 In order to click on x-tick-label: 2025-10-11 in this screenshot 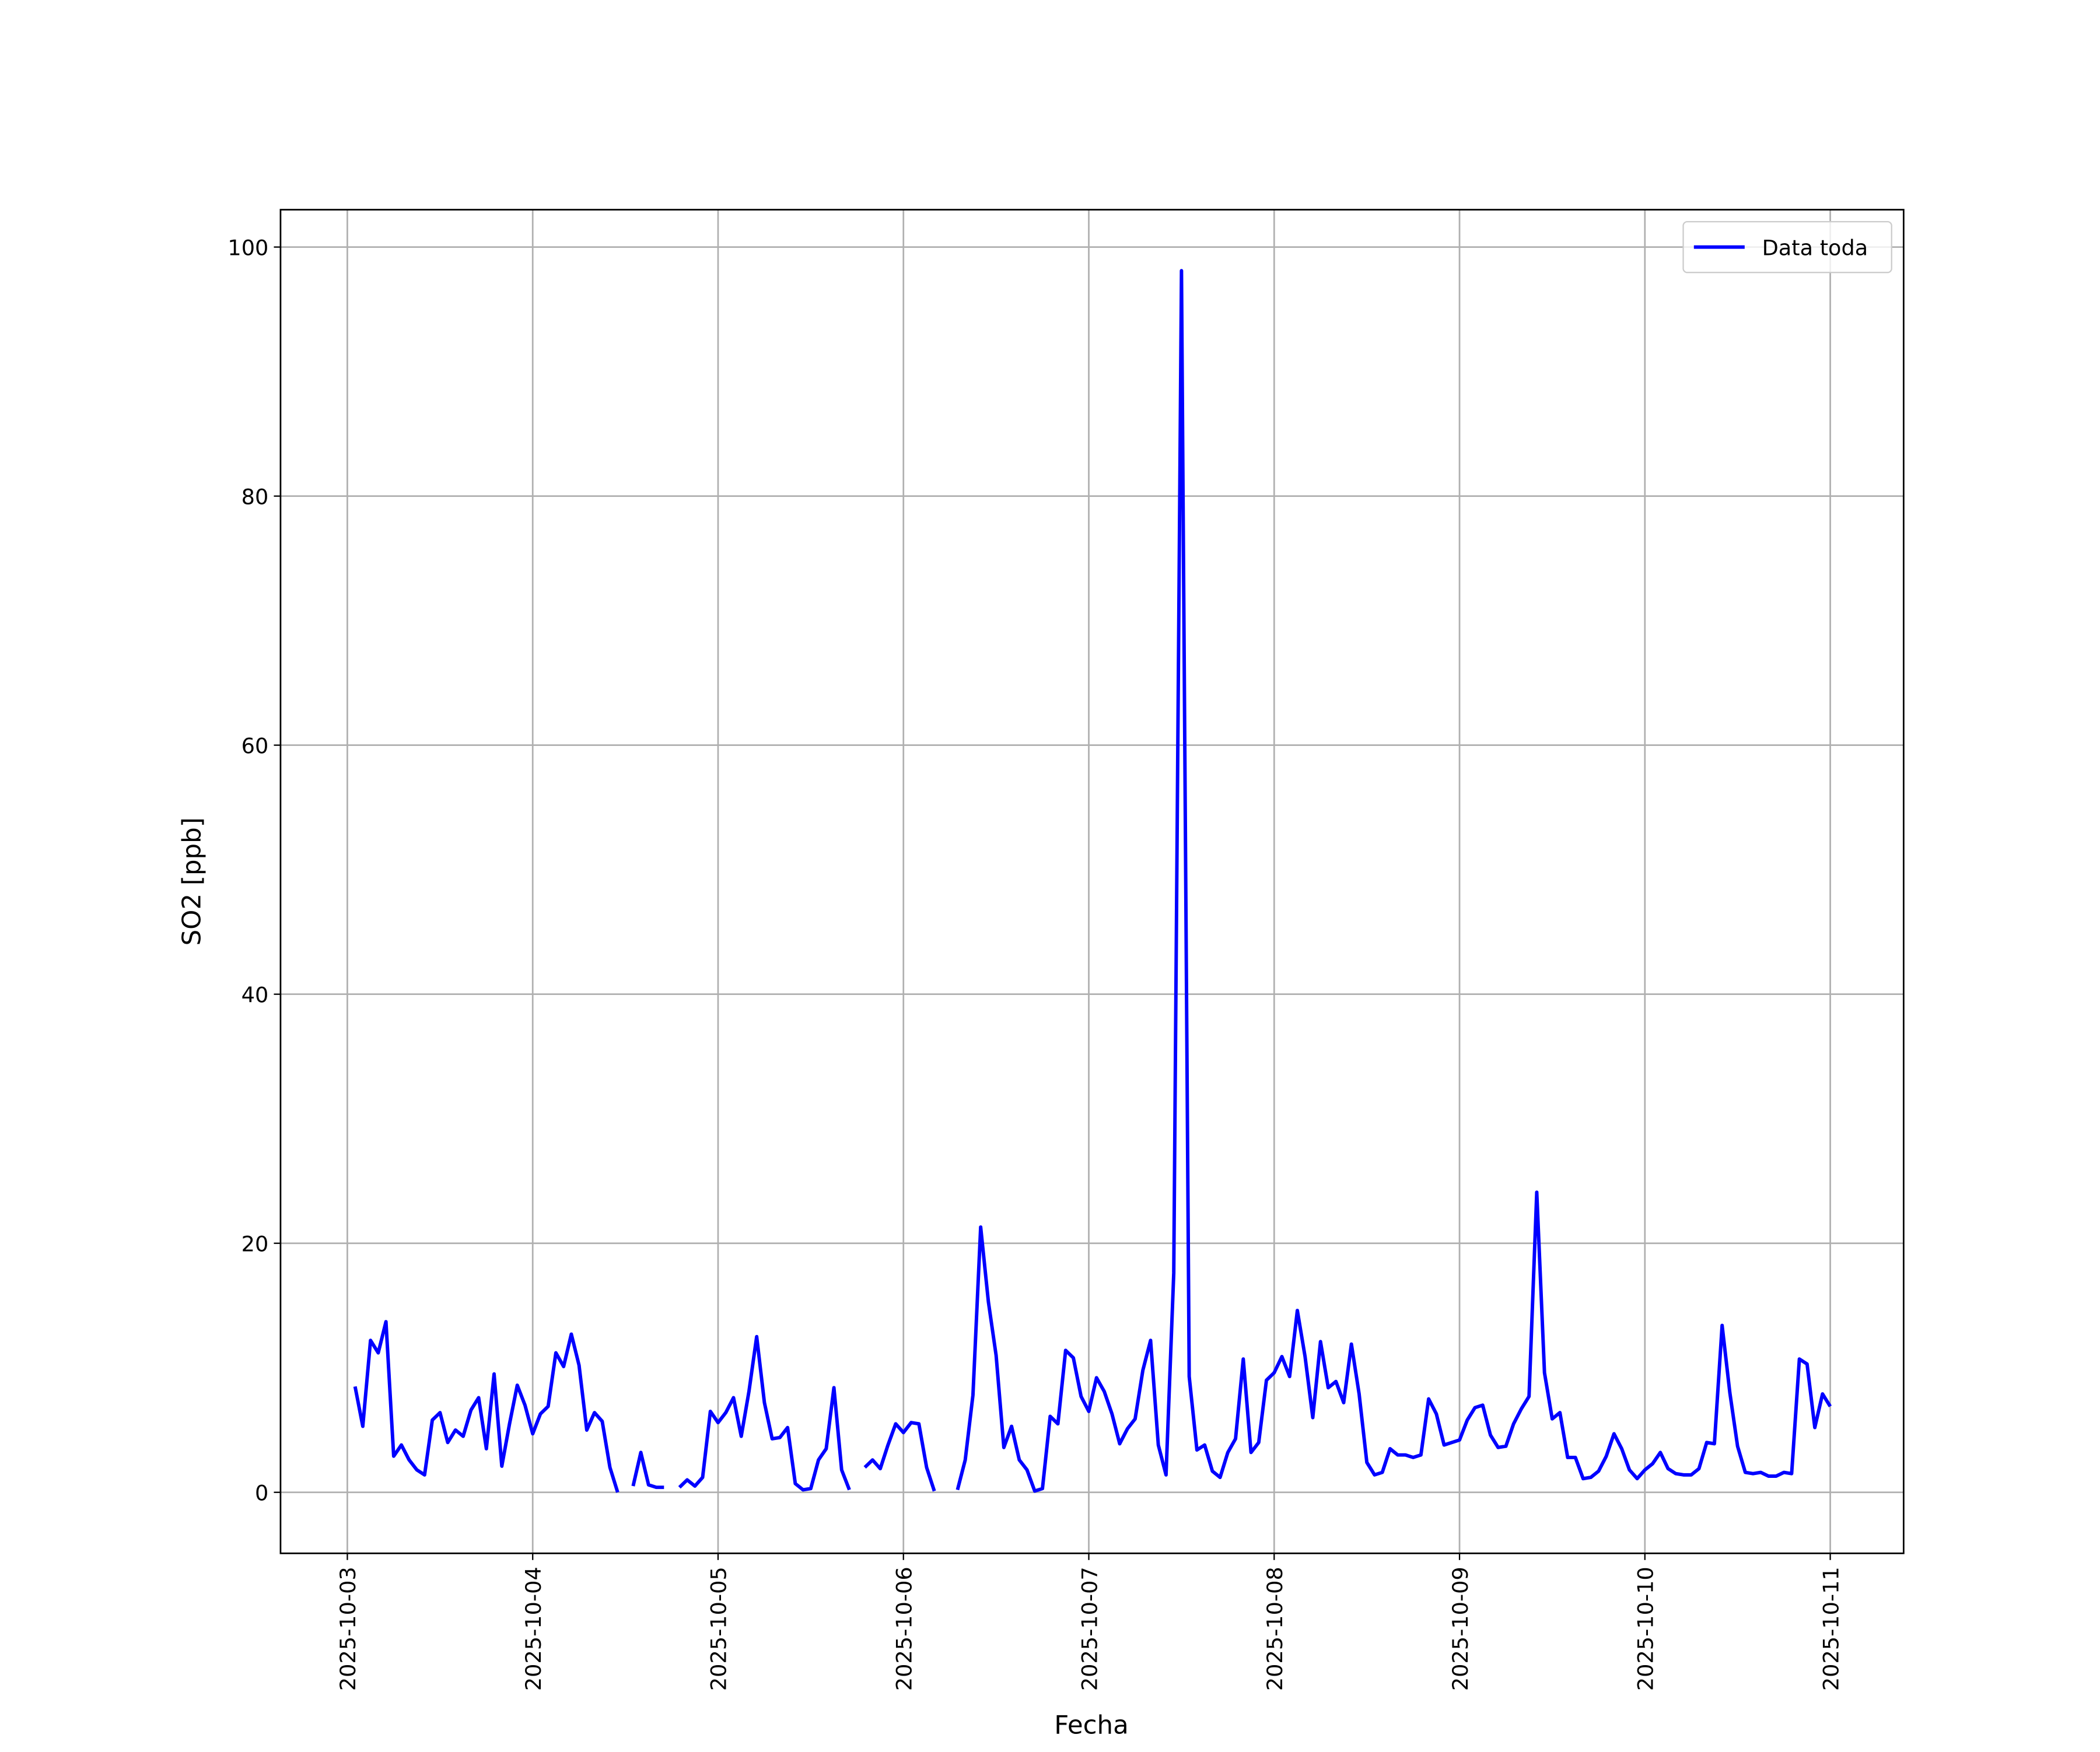, I will do `click(1831, 1629)`.